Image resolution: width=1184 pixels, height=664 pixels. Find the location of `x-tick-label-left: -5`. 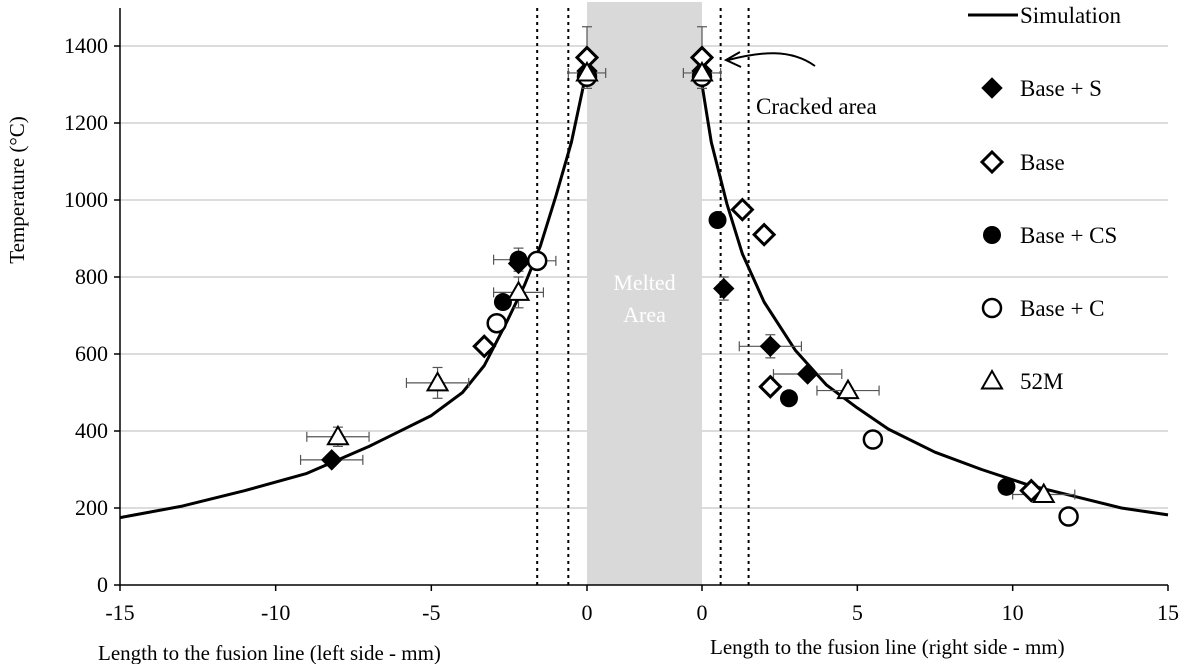

x-tick-label-left: -5 is located at coordinates (431, 612).